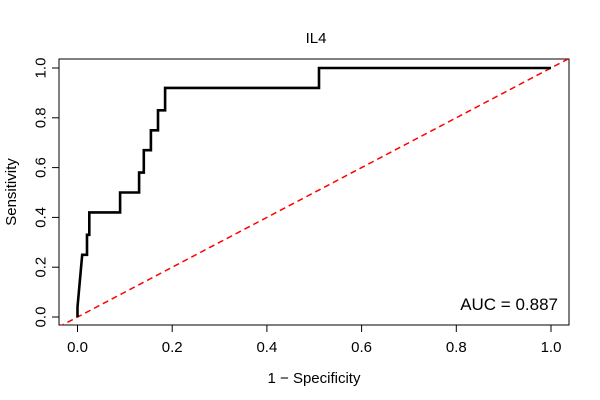  I want to click on x-axis: 0.0 0.2 0.4 0.6 0.8 1.0, so click(314, 340).